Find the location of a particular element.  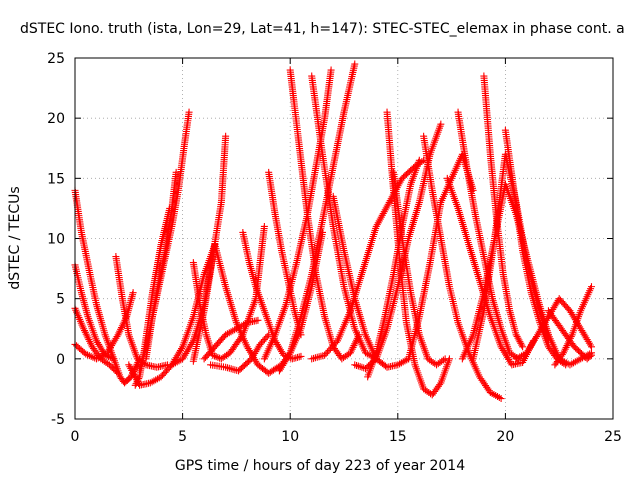

y-tick-label: 10 is located at coordinates (56, 240).